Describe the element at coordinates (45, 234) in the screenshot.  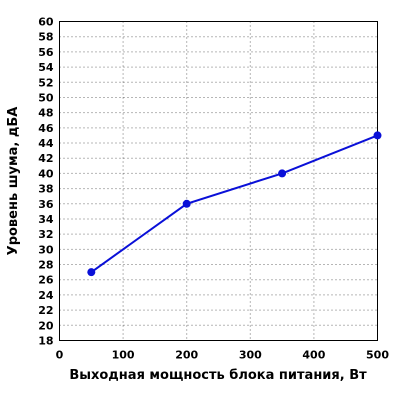
I see `y-tick-label: 32` at that location.